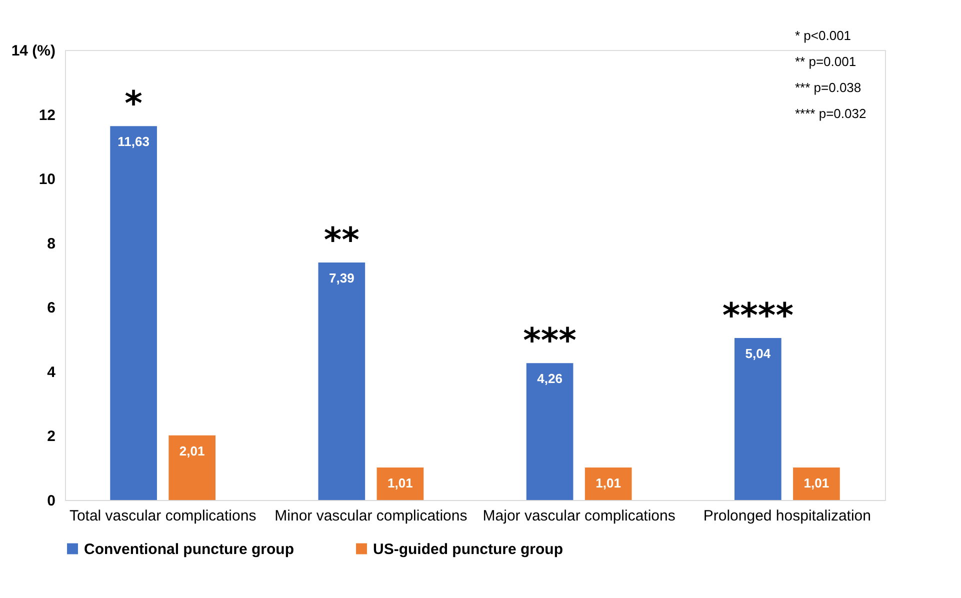 The width and height of the screenshot is (961, 598). What do you see at coordinates (787, 516) in the screenshot?
I see `x-tick-label: Prolonged hospitalization` at bounding box center [787, 516].